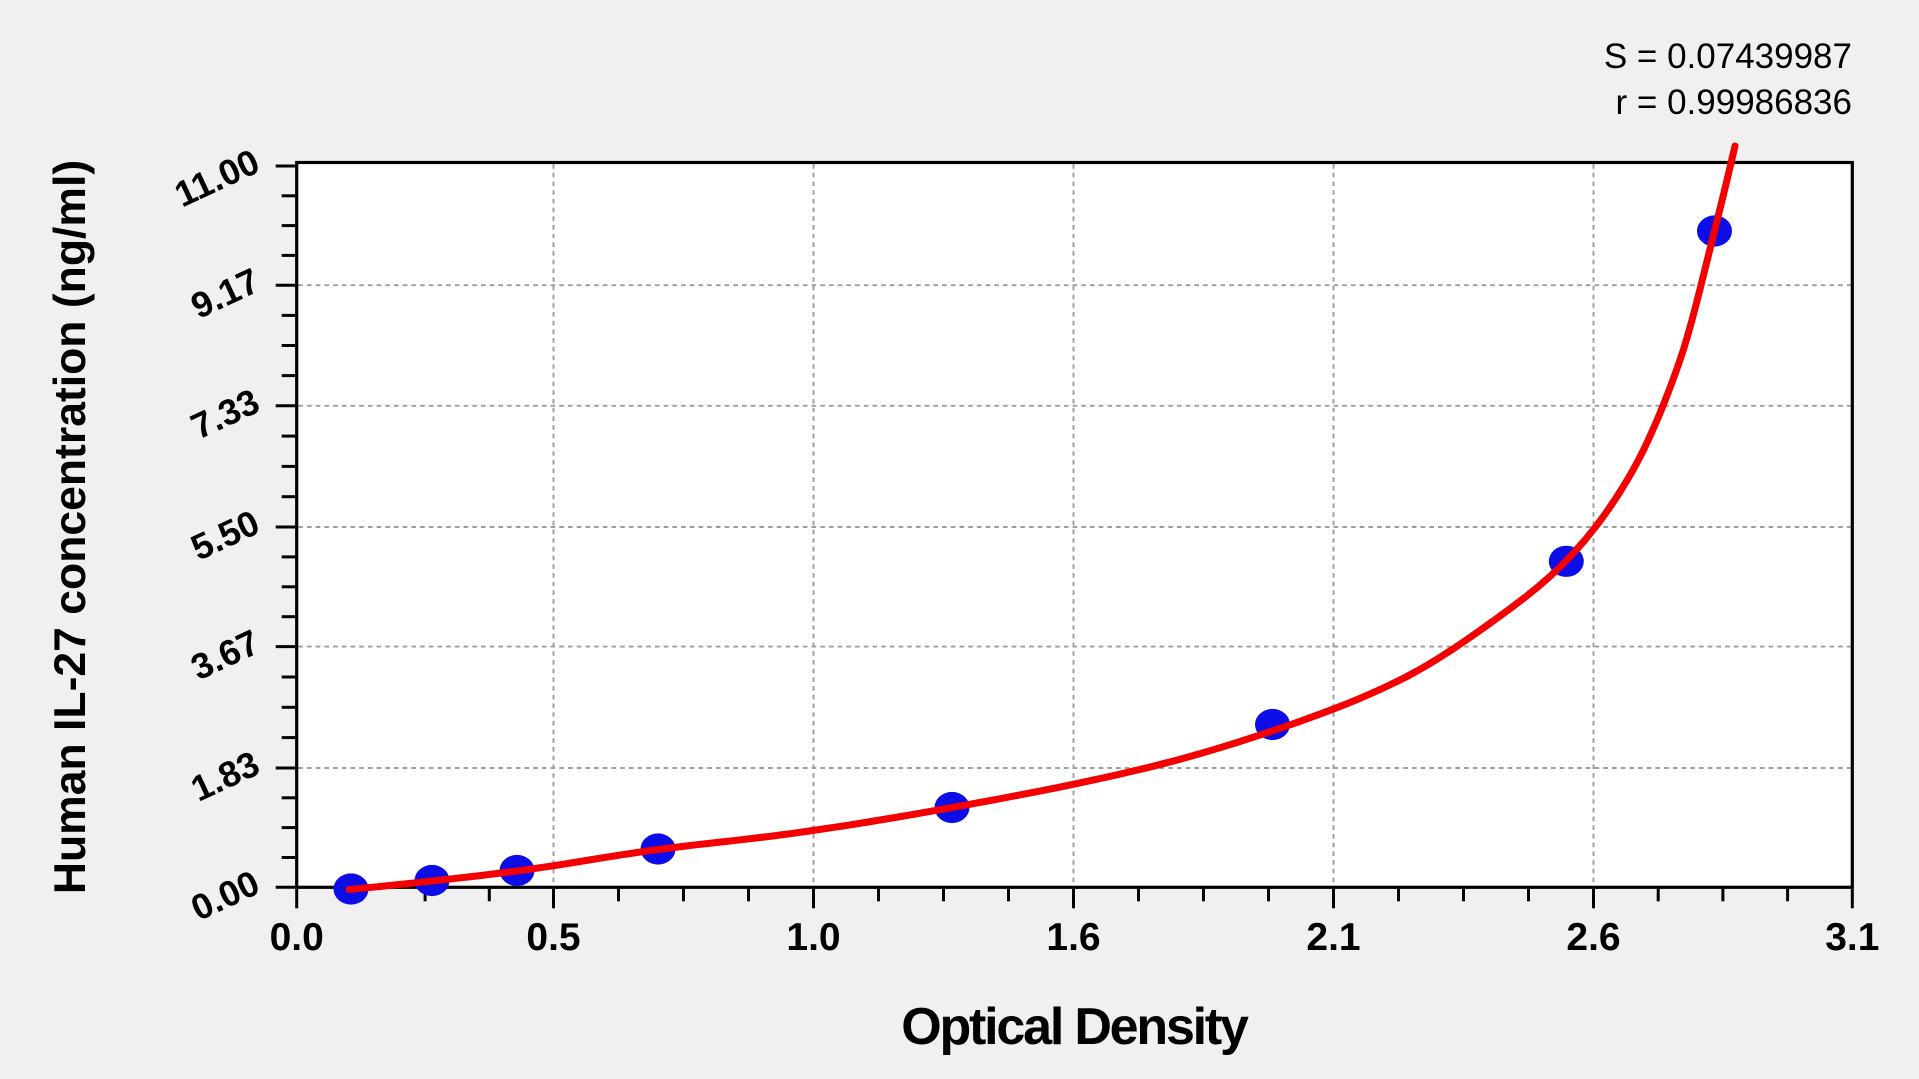  What do you see at coordinates (1075, 1027) in the screenshot?
I see `svg-text: Optical Density` at bounding box center [1075, 1027].